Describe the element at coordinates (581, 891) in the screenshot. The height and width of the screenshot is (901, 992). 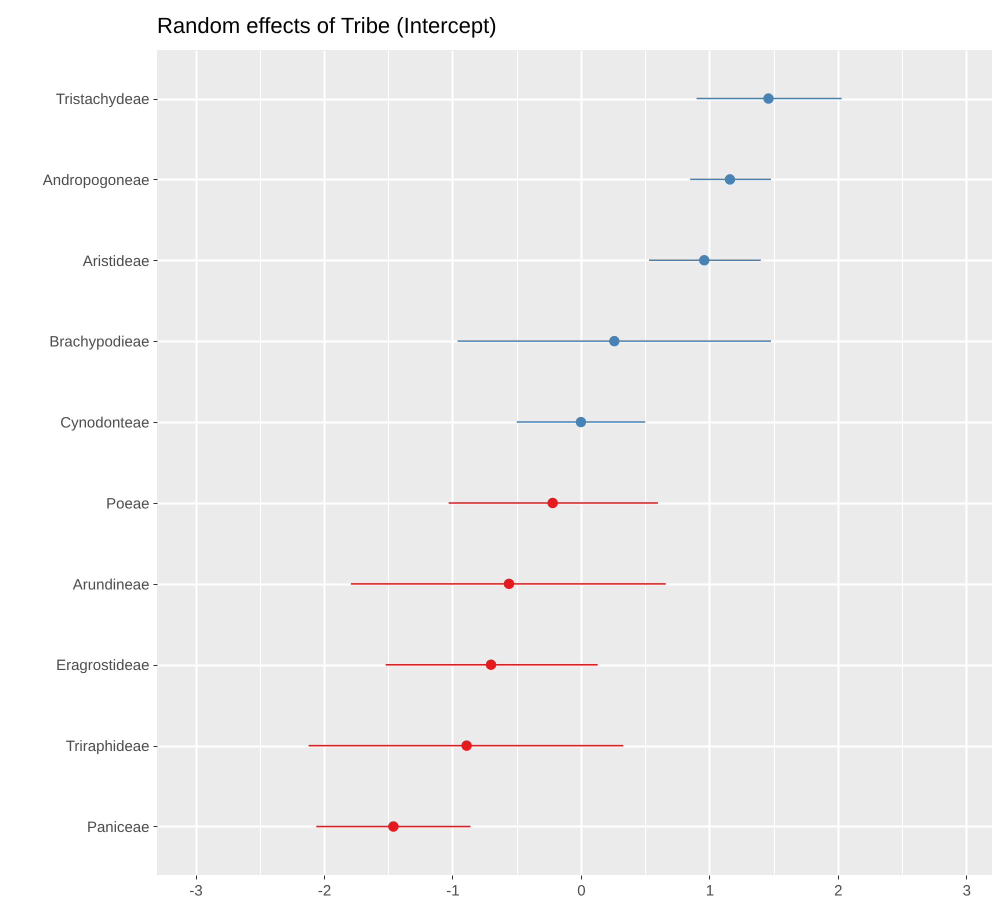
I see `x-tick-label: 0` at that location.